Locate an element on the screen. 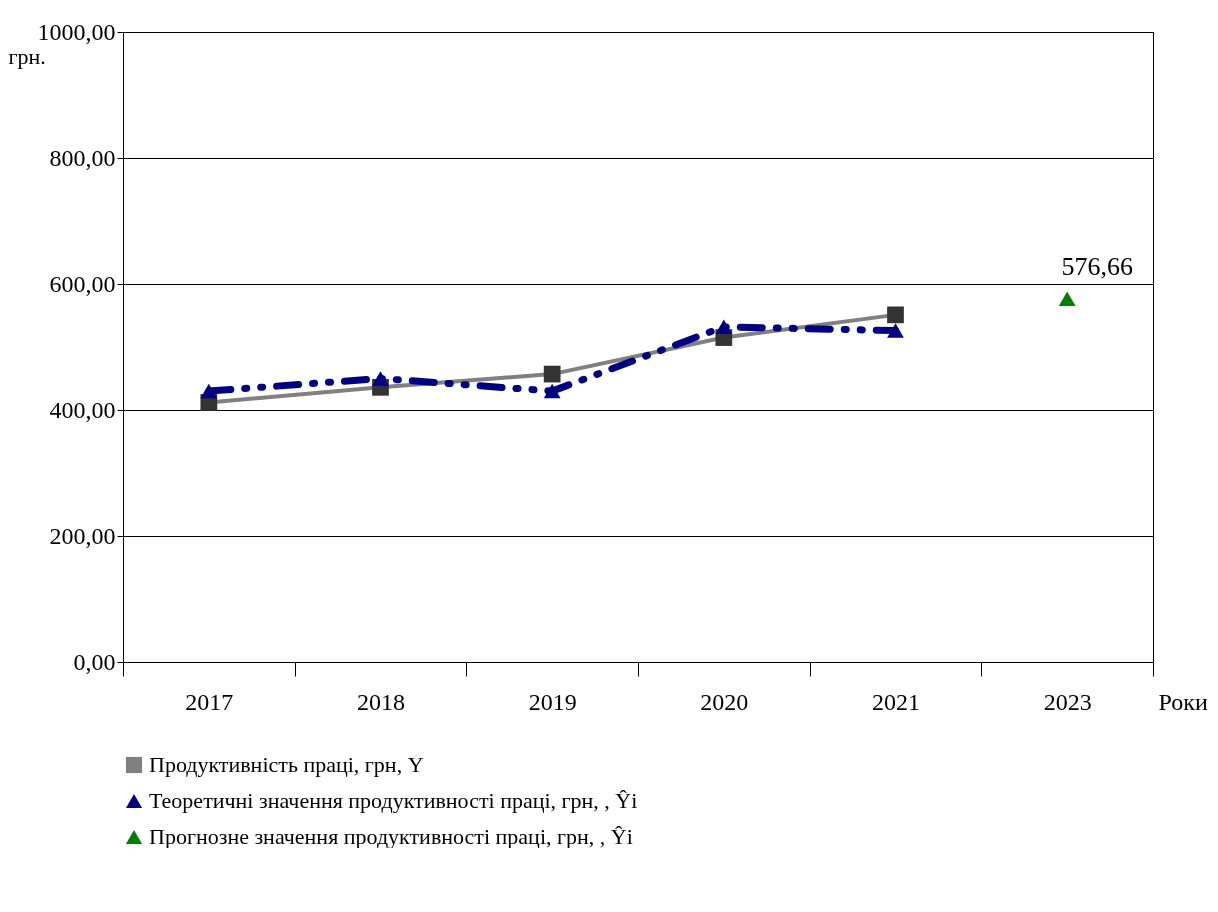  x-axis-title: Роки is located at coordinates (1183, 701).